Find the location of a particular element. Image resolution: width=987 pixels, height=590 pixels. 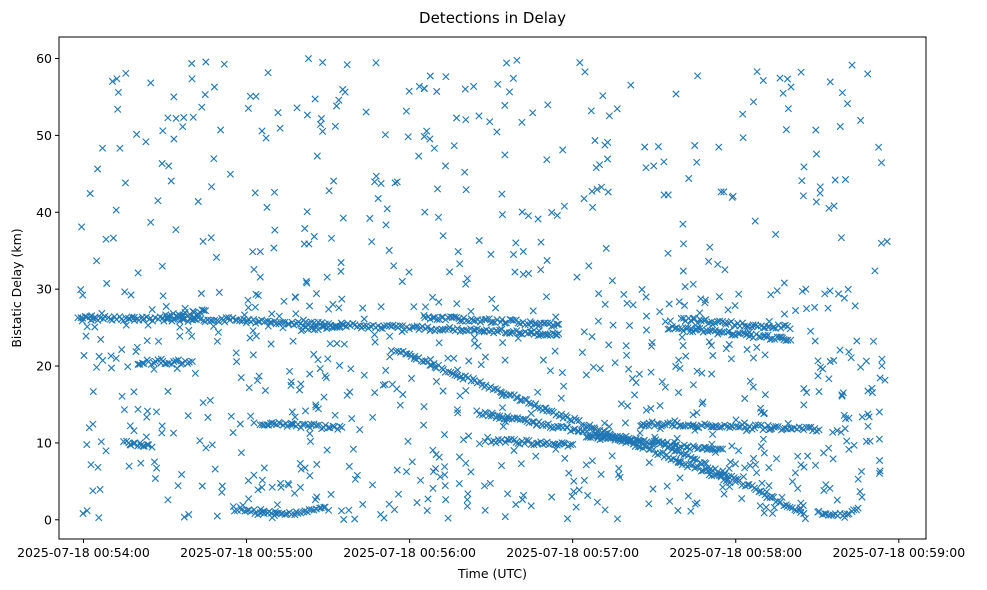

detection-point-1906 is located at coordinates (222, 492).